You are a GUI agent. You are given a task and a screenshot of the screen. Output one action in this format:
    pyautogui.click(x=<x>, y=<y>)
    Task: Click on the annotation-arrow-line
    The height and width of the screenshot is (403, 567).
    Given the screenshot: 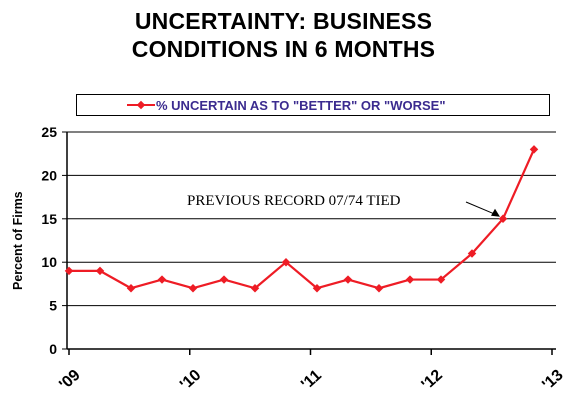 What is the action you would take?
    pyautogui.click(x=480, y=208)
    